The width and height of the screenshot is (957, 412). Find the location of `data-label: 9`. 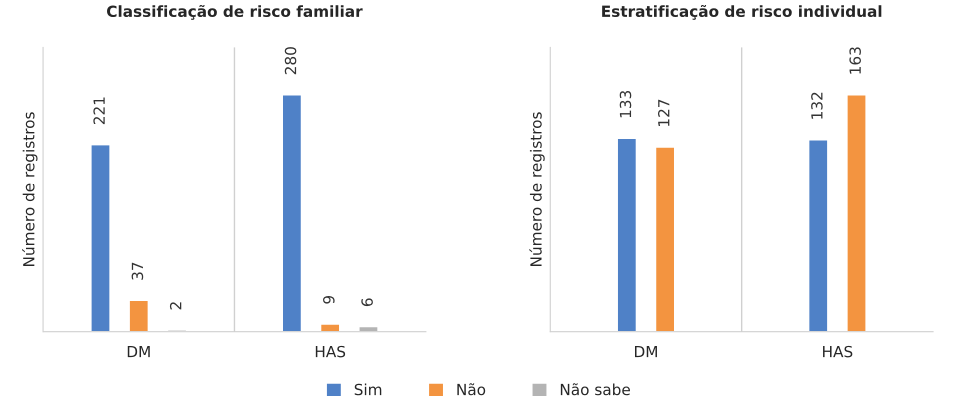

data-label: 9 is located at coordinates (329, 300).